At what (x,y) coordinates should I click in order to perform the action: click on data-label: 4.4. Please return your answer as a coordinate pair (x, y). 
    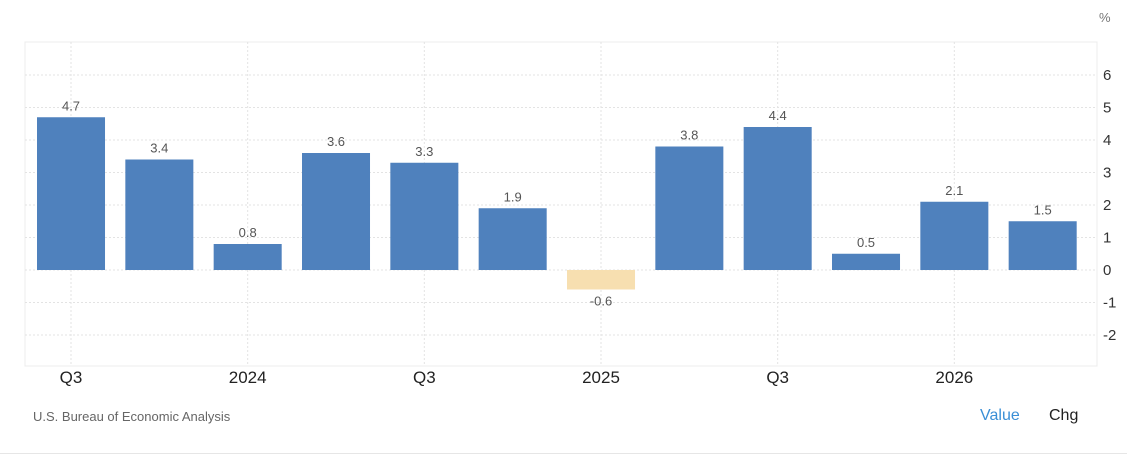
    Looking at the image, I should click on (778, 115).